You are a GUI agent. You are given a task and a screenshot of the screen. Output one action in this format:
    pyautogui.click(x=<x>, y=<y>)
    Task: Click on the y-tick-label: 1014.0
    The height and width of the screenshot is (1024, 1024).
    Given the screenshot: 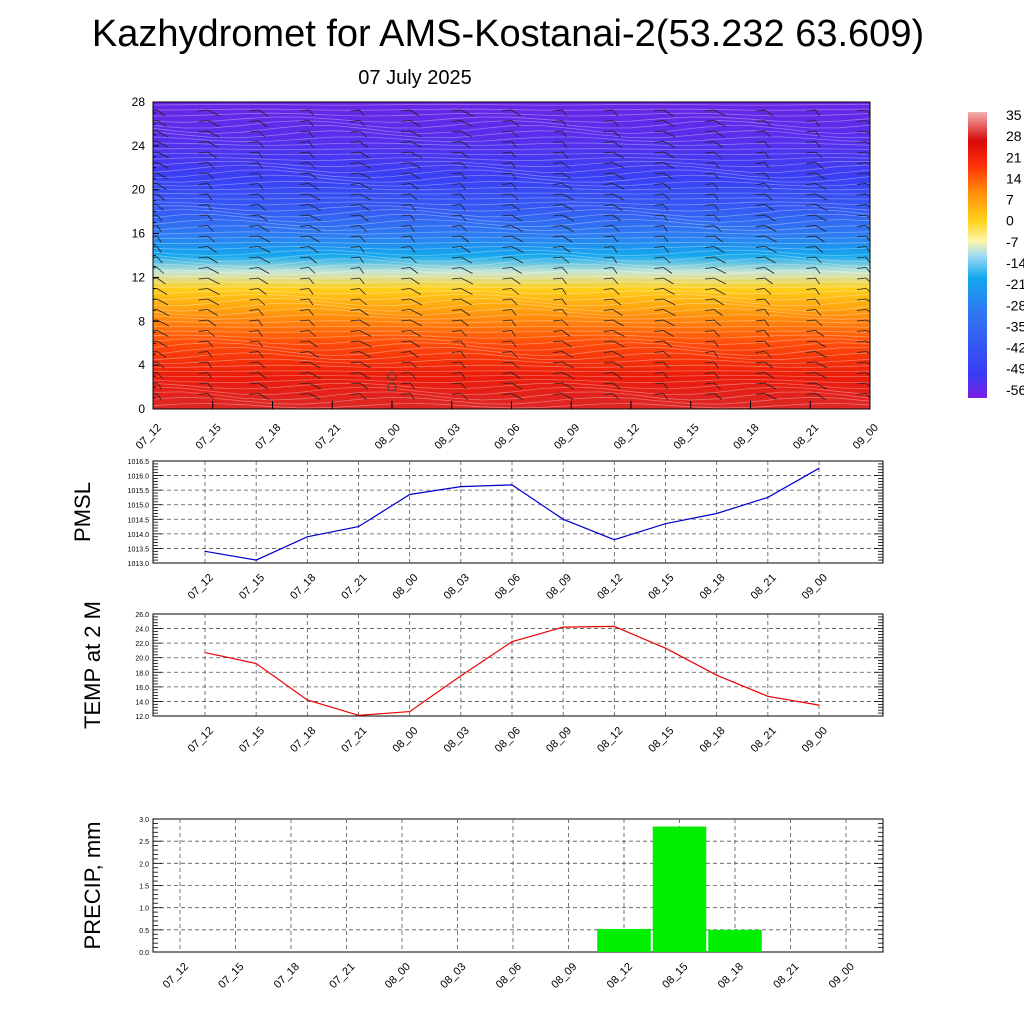 What is the action you would take?
    pyautogui.click(x=139, y=535)
    